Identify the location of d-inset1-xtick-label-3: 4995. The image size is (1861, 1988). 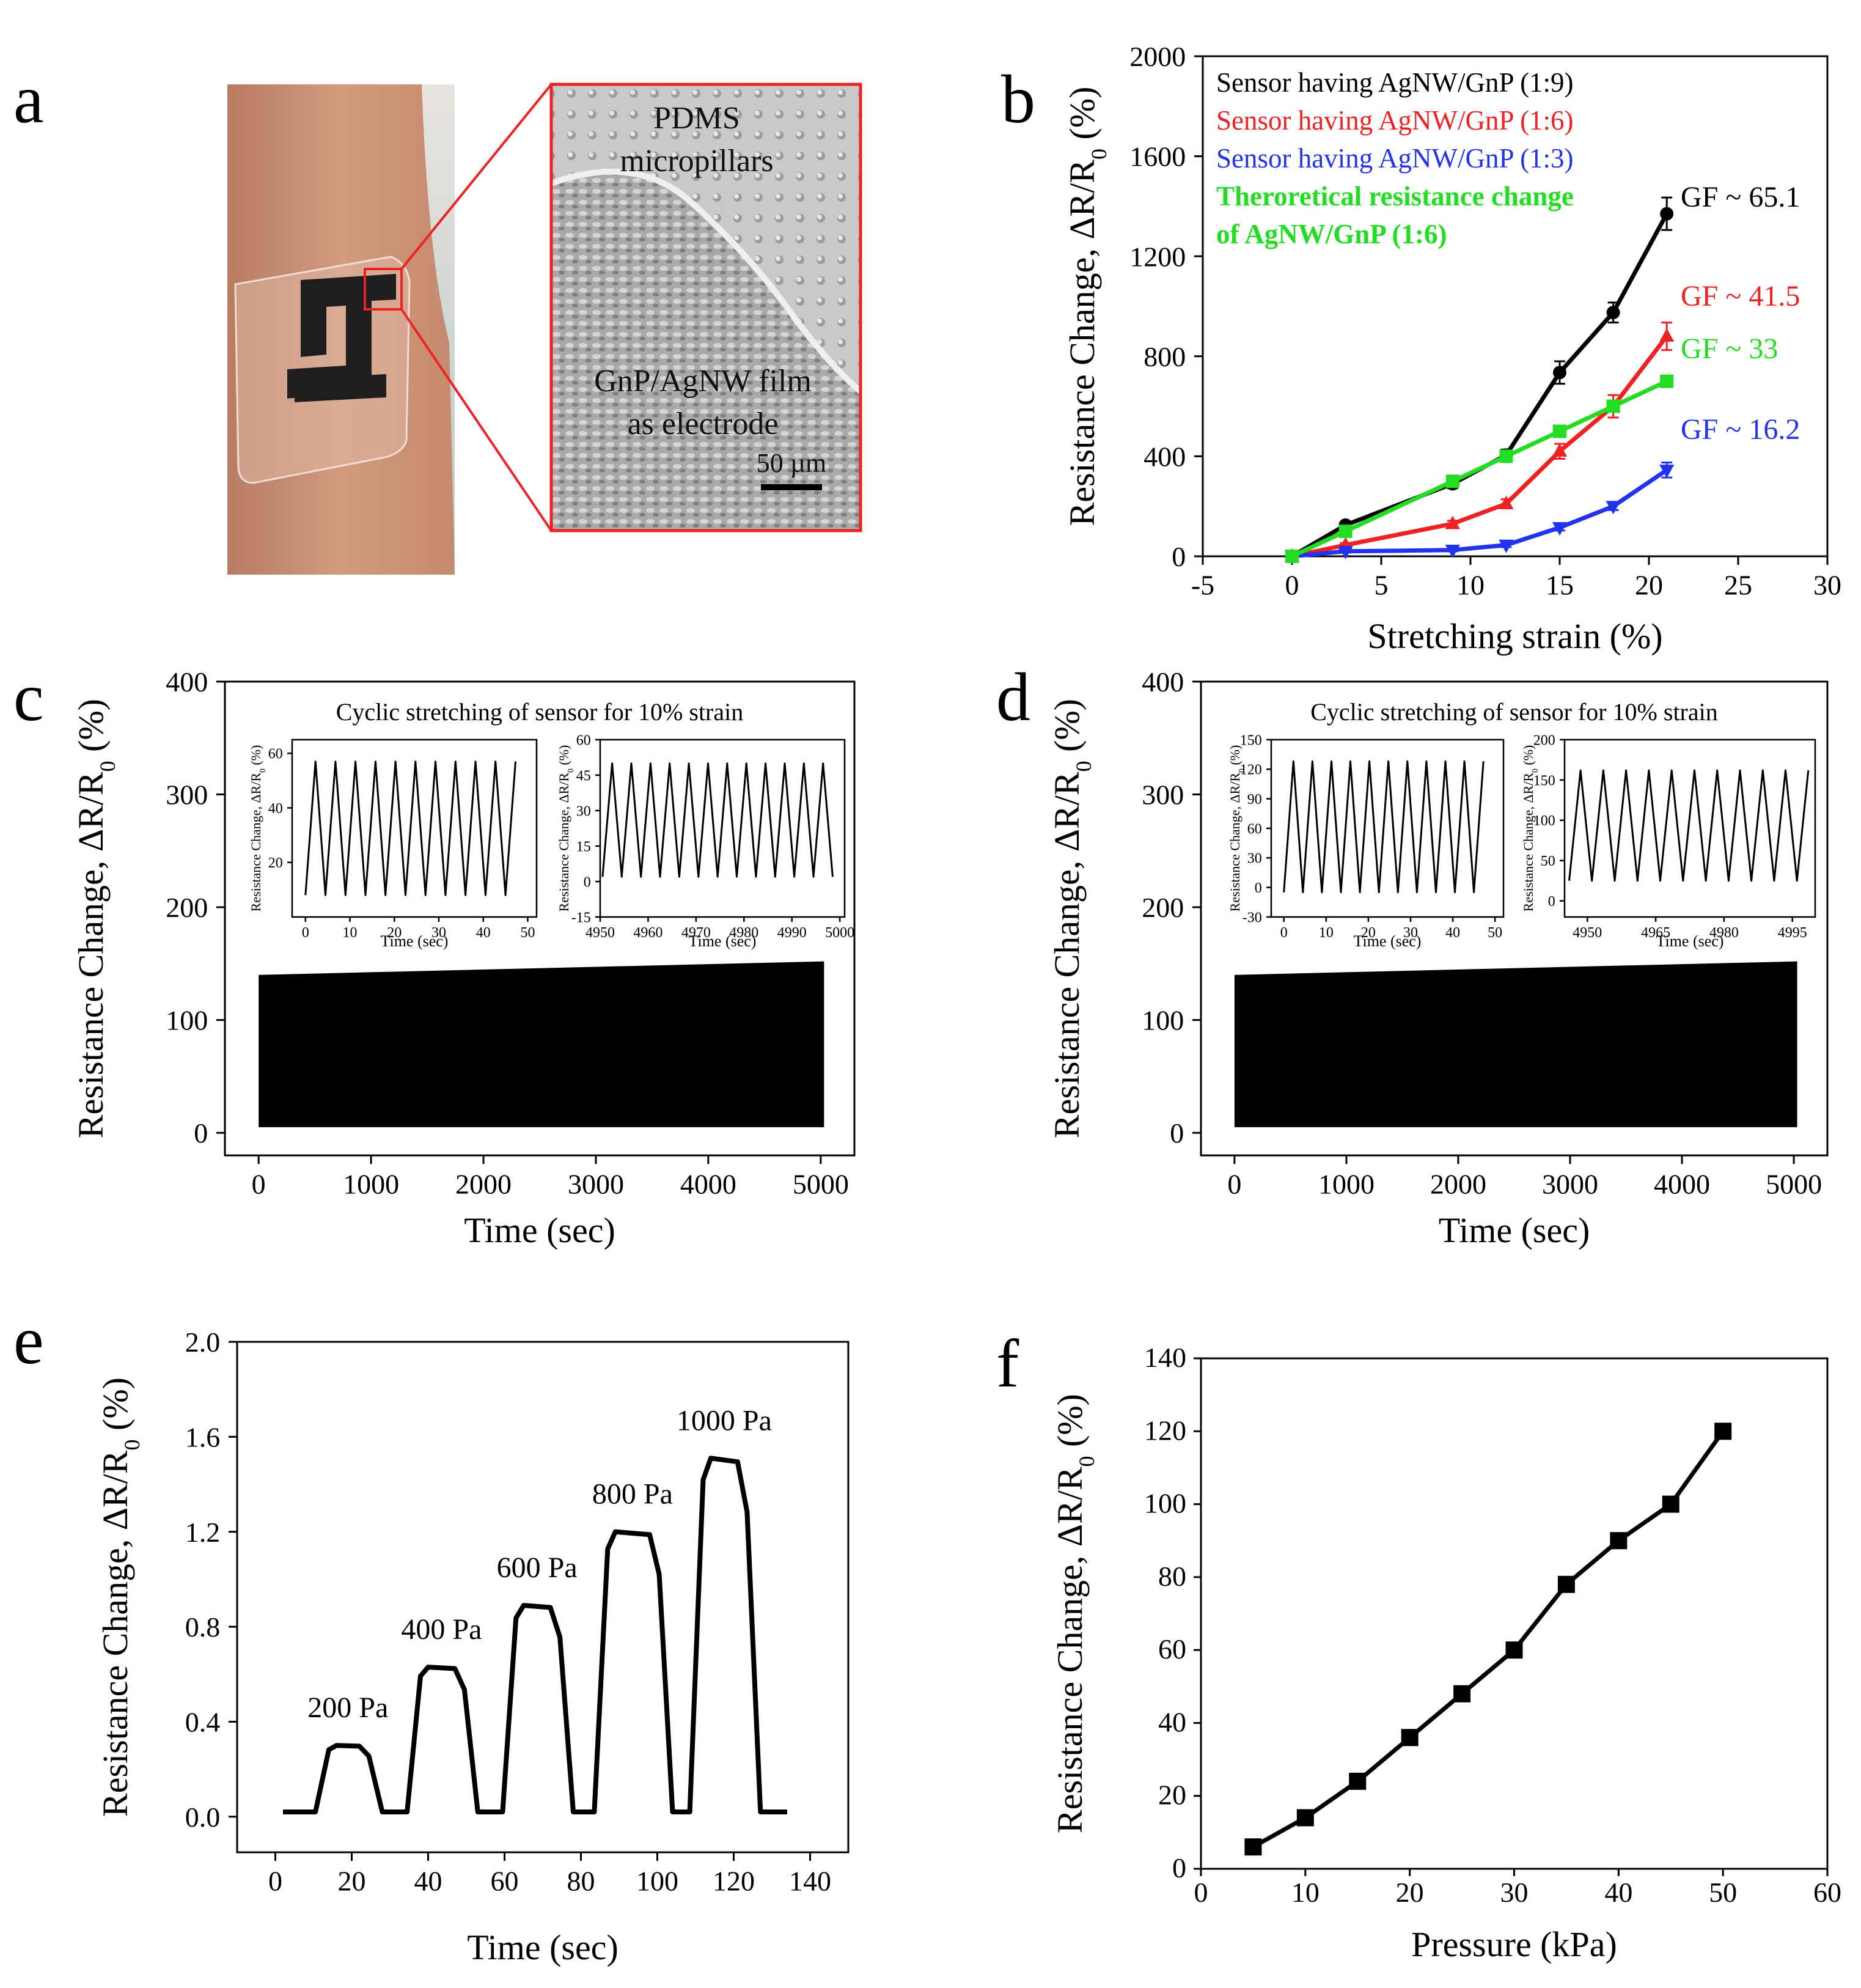
(1792, 933).